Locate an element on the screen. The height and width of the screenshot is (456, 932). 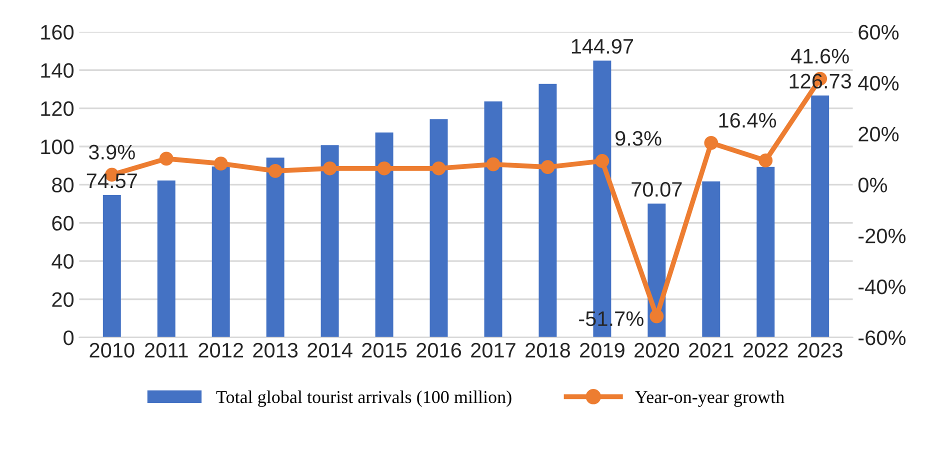
x-tick-label: 2016 is located at coordinates (439, 350).